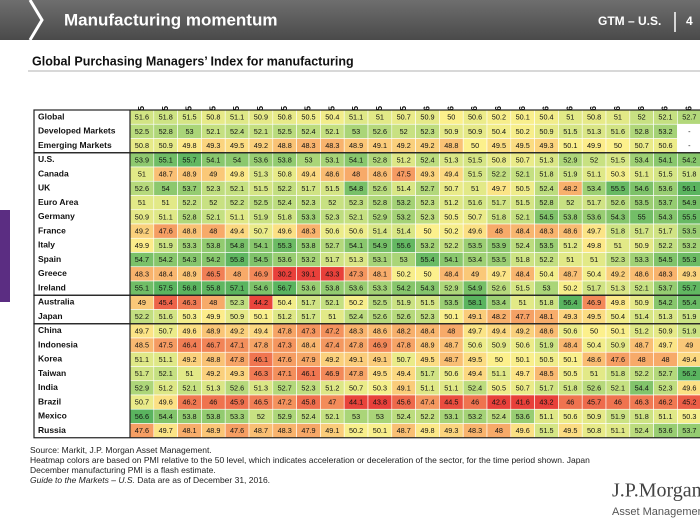 The height and width of the screenshot is (525, 700). Describe the element at coordinates (261, 373) in the screenshot. I see `cell-value: 46.3` at that location.